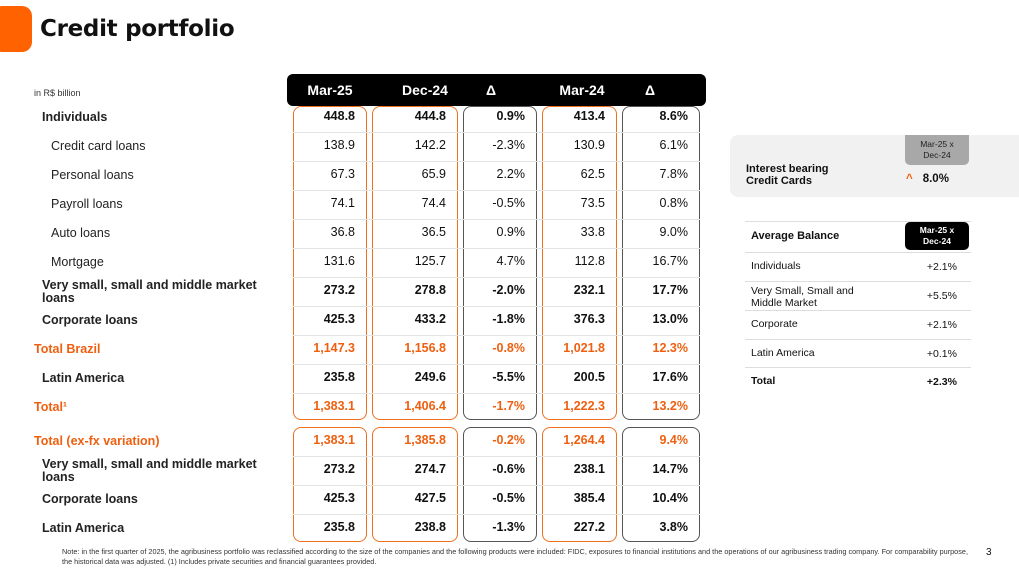 The width and height of the screenshot is (1019, 573). I want to click on cell-value: 3.8%, so click(674, 527).